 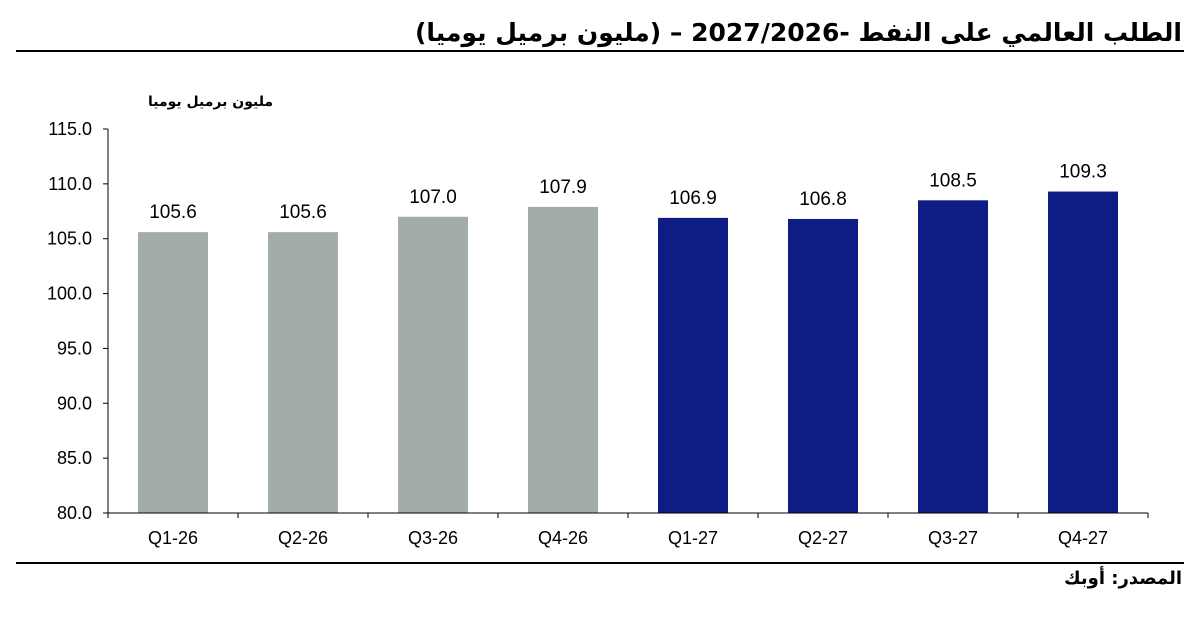 I want to click on x-tick-label: Q2-26, so click(x=303, y=538).